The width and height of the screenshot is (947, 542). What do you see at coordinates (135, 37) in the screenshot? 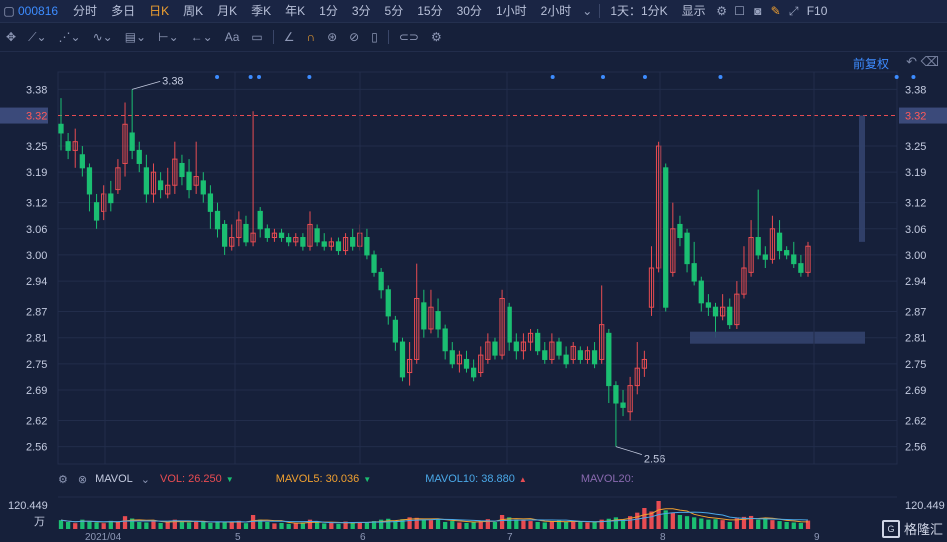
I see `fib-tool-icon: ▤⌄` at bounding box center [135, 37].